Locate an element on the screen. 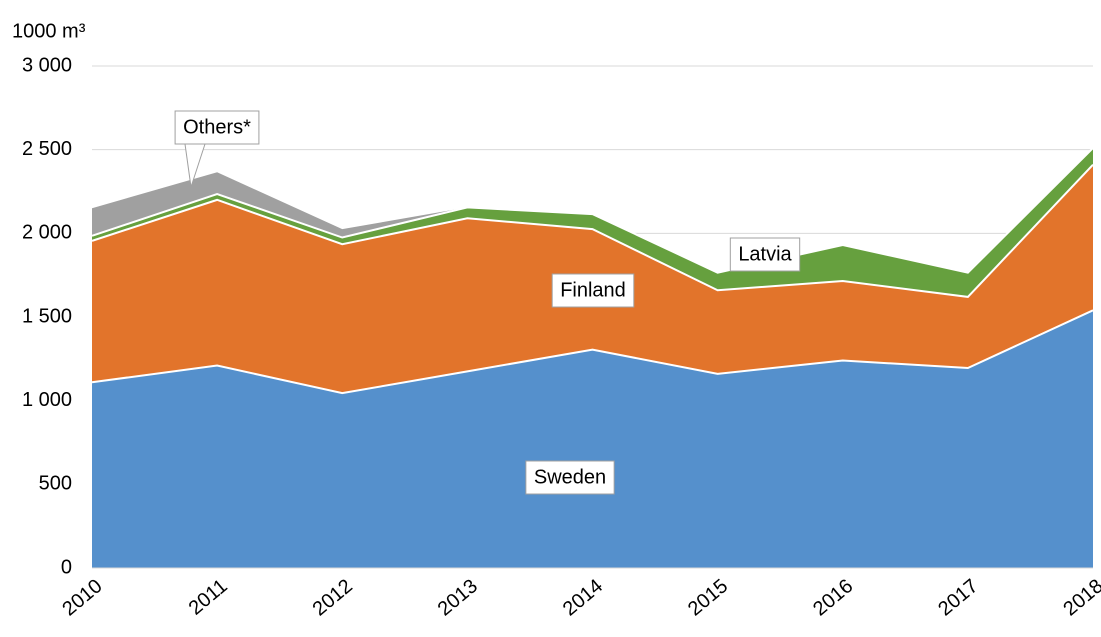 The image size is (1101, 637). series-label: Finland is located at coordinates (593, 290).